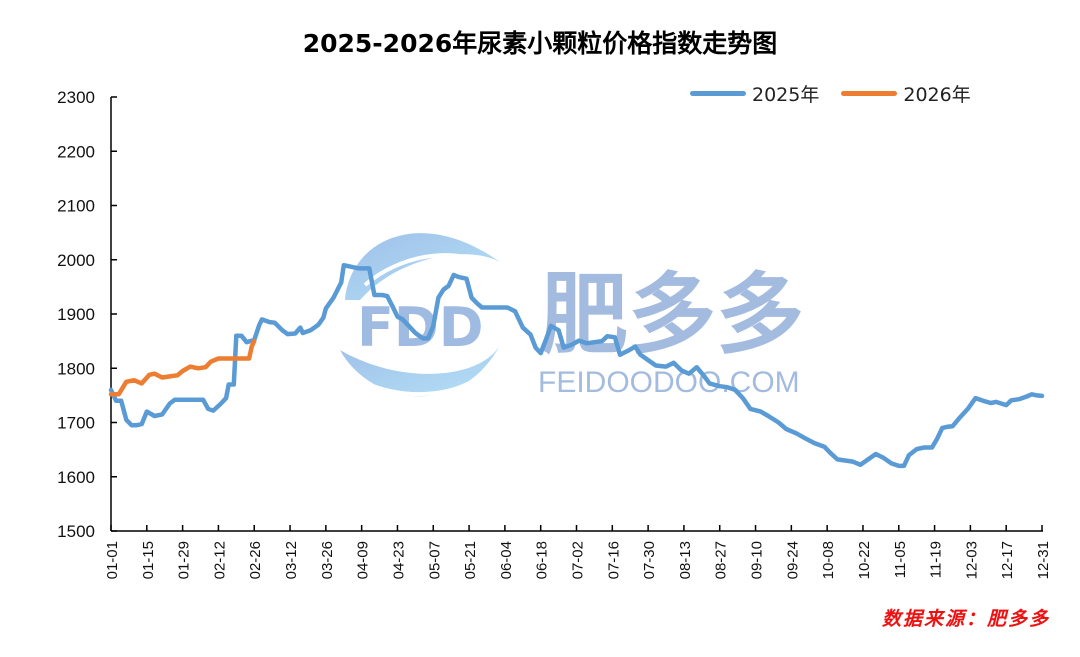  What do you see at coordinates (434, 560) in the screenshot?
I see `x-tick-label: 05-07` at bounding box center [434, 560].